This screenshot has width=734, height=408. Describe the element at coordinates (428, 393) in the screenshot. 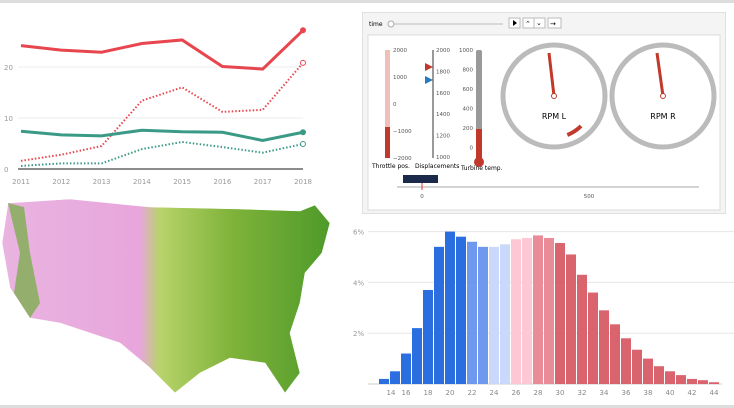

I see `x-tick-label: 18` at that location.